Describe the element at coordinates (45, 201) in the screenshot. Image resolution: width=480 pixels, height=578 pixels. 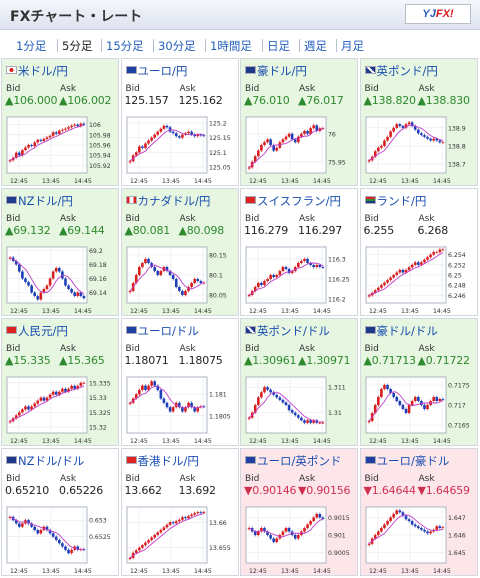
I see `pair-name: NZドル/円` at that location.